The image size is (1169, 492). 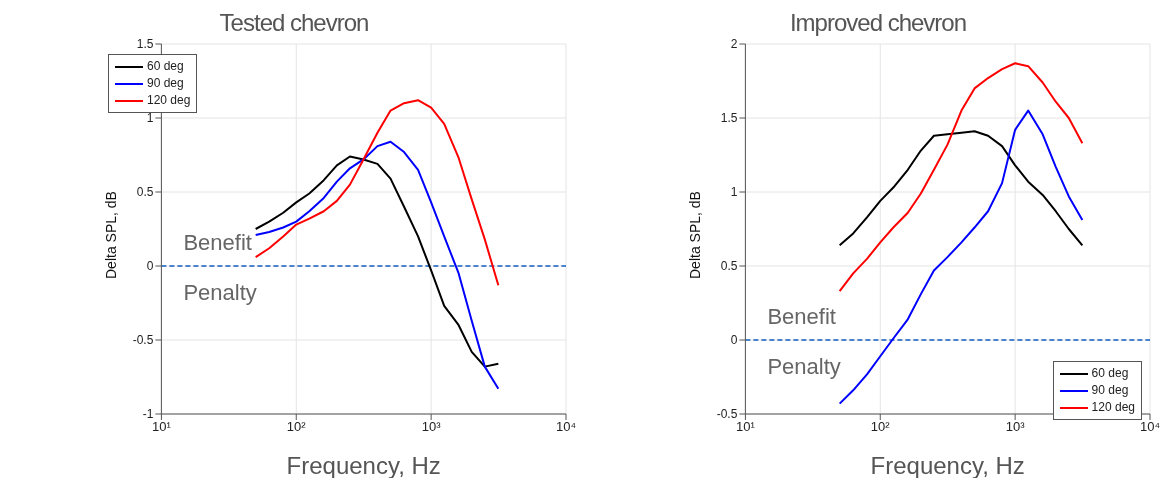 I want to click on y-tick-label: -1, so click(x=148, y=414).